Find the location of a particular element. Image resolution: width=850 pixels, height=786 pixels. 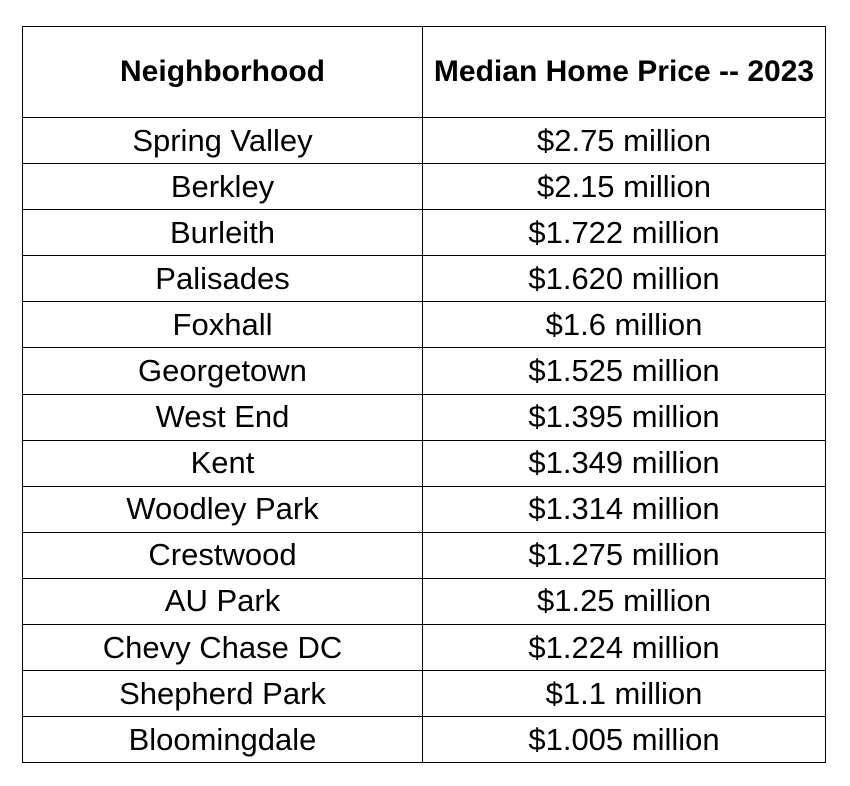

median-price-cell: $1.25 million is located at coordinates (624, 601).